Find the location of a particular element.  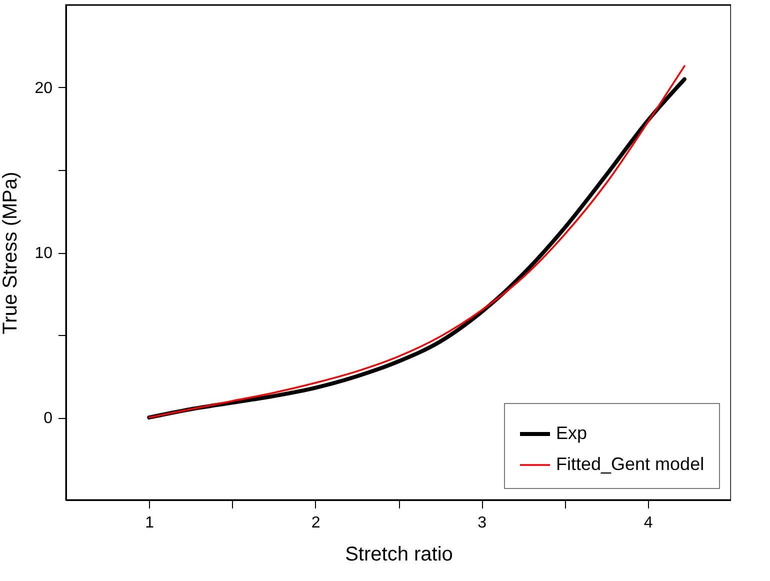

x-tick-label: 4 is located at coordinates (648, 523).